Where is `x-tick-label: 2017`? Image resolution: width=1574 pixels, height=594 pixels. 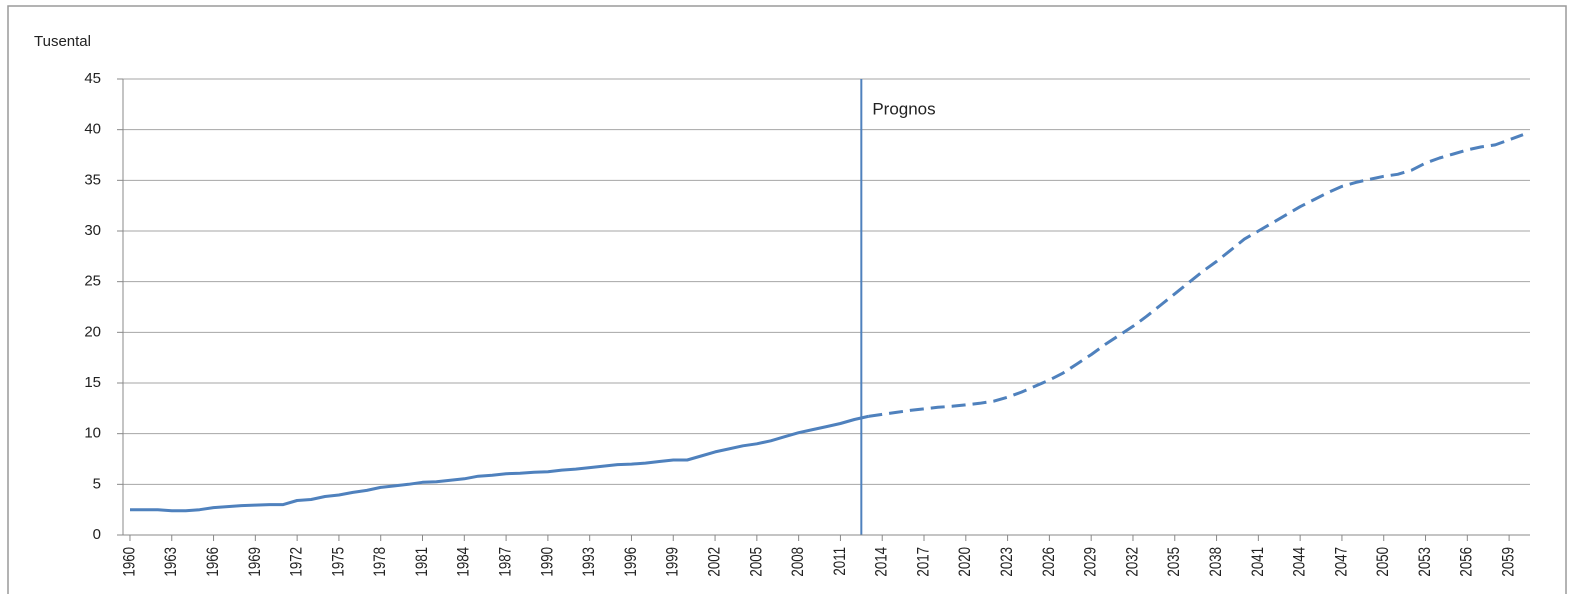
x-tick-label: 2017 is located at coordinates (923, 562).